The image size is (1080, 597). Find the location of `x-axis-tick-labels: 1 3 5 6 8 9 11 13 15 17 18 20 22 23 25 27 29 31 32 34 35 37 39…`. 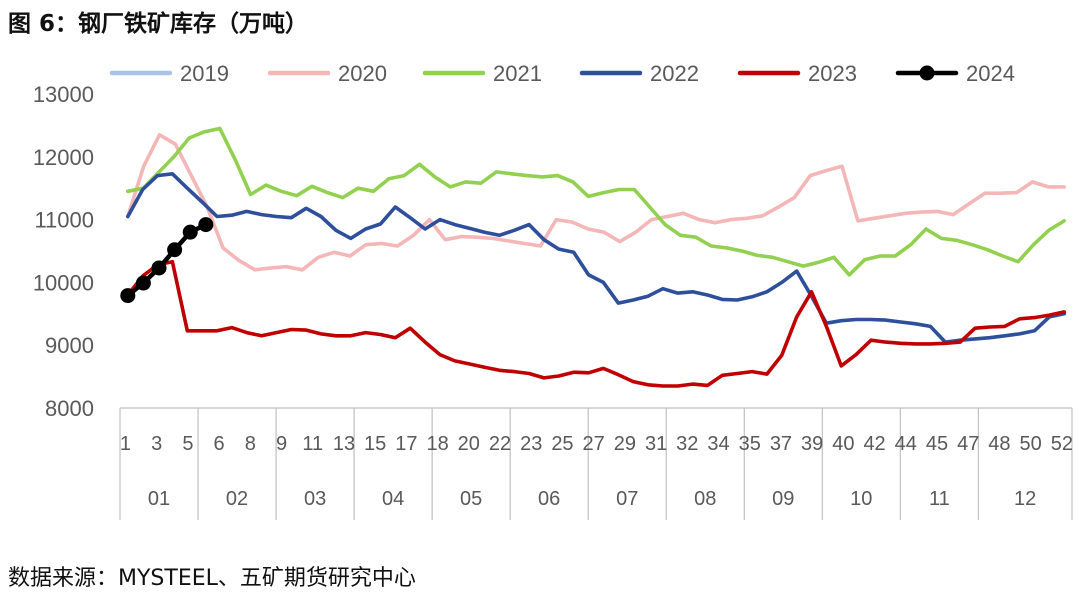

x-axis-tick-labels: 1 3 5 6 8 9 11 13 15 17 18 20 22 23 25 27 29 31 32 34 35 37 39… is located at coordinates (596, 471).